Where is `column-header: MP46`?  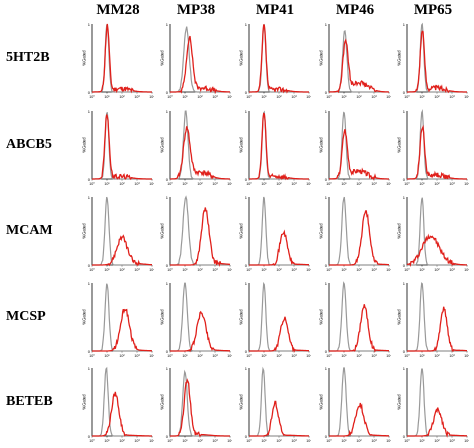 column-header: MP46 is located at coordinates (355, 10).